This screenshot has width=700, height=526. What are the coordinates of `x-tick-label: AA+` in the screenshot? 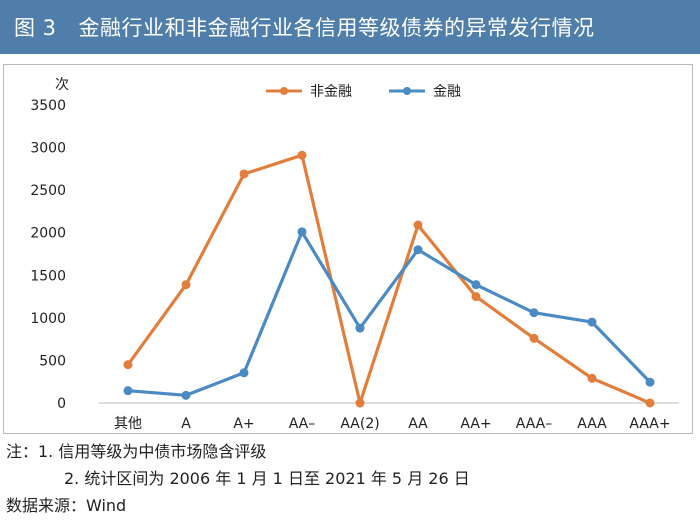 It's located at (475, 424).